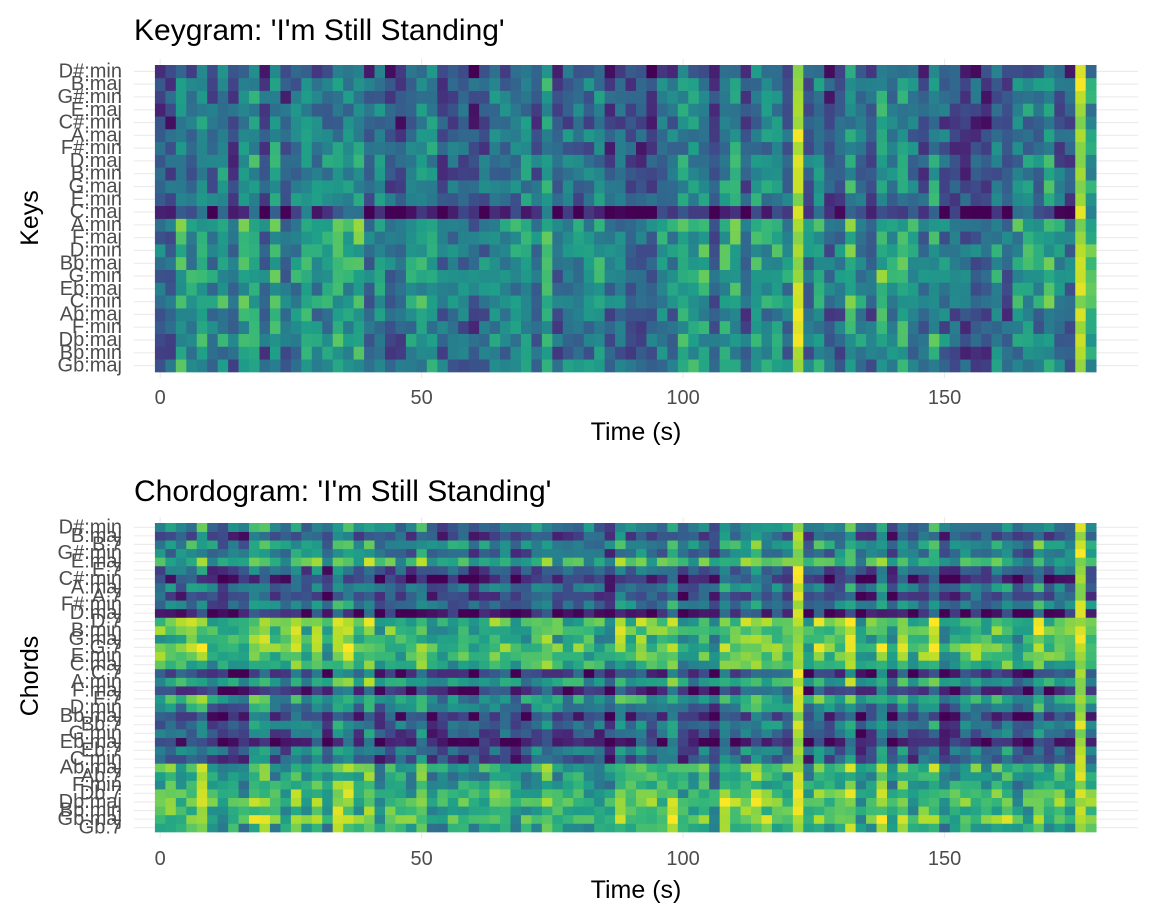 This screenshot has height=921, width=1152. Describe the element at coordinates (90, 340) in the screenshot. I see `y-tick-label: Db:maj` at that location.